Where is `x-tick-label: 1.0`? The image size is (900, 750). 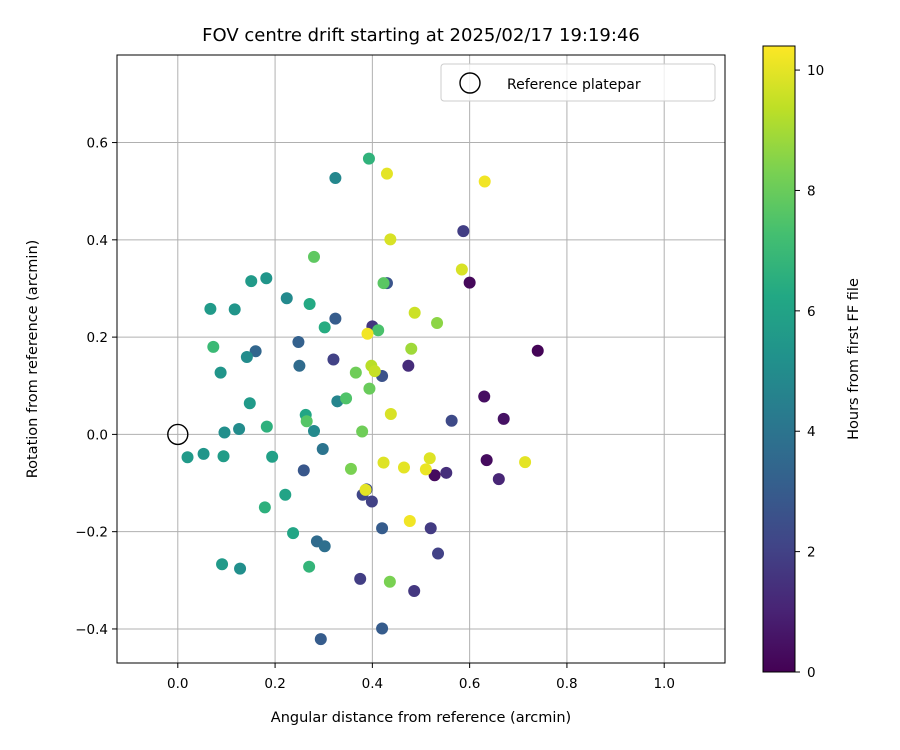 x-tick-label: 1.0 is located at coordinates (663, 684).